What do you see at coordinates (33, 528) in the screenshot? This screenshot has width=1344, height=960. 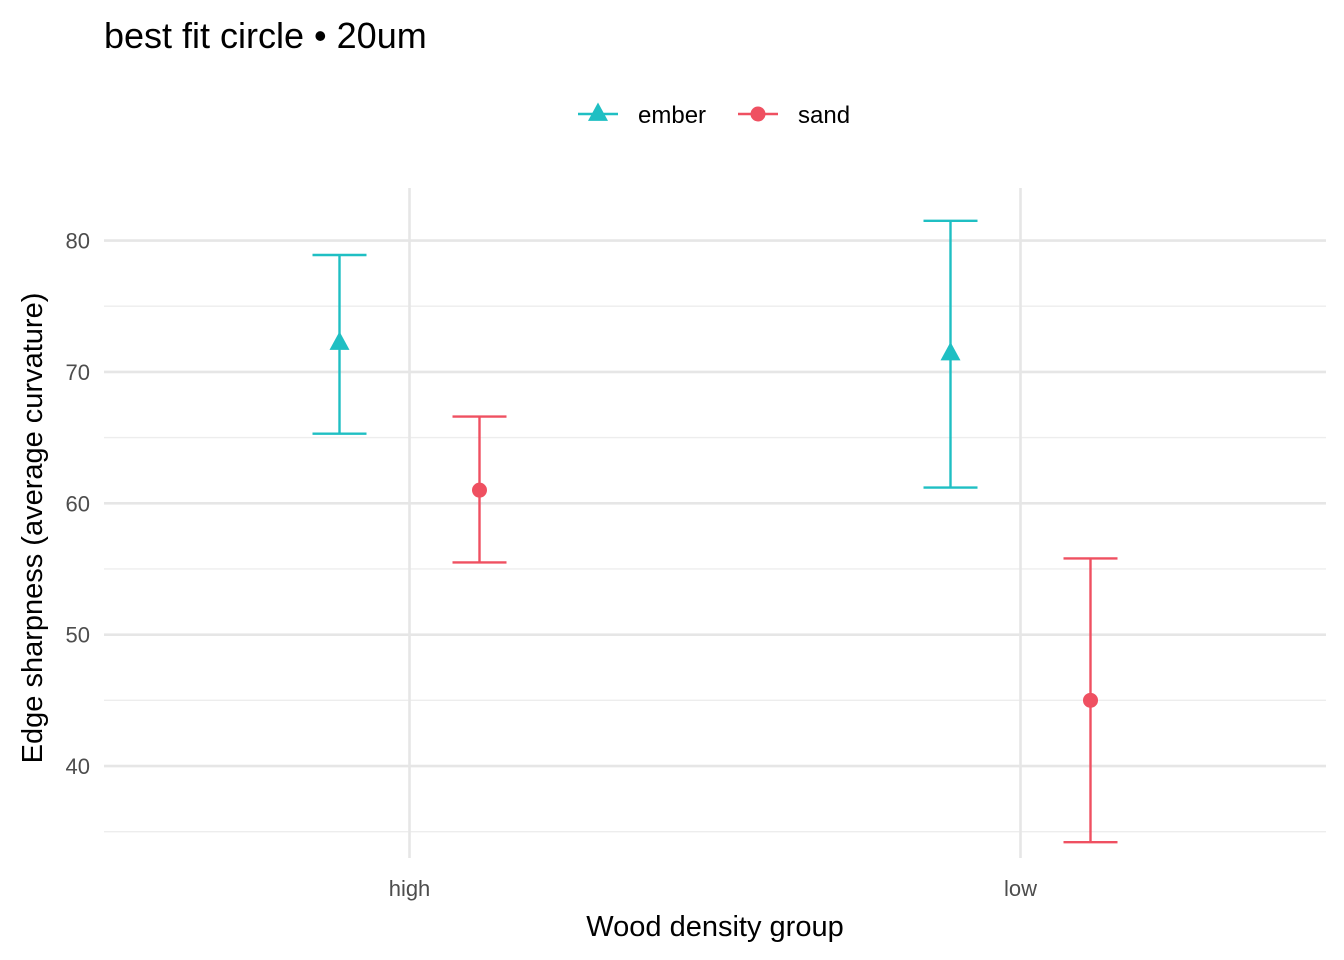 I see `y-axis-title: Edge sharpness (average curvature)` at bounding box center [33, 528].